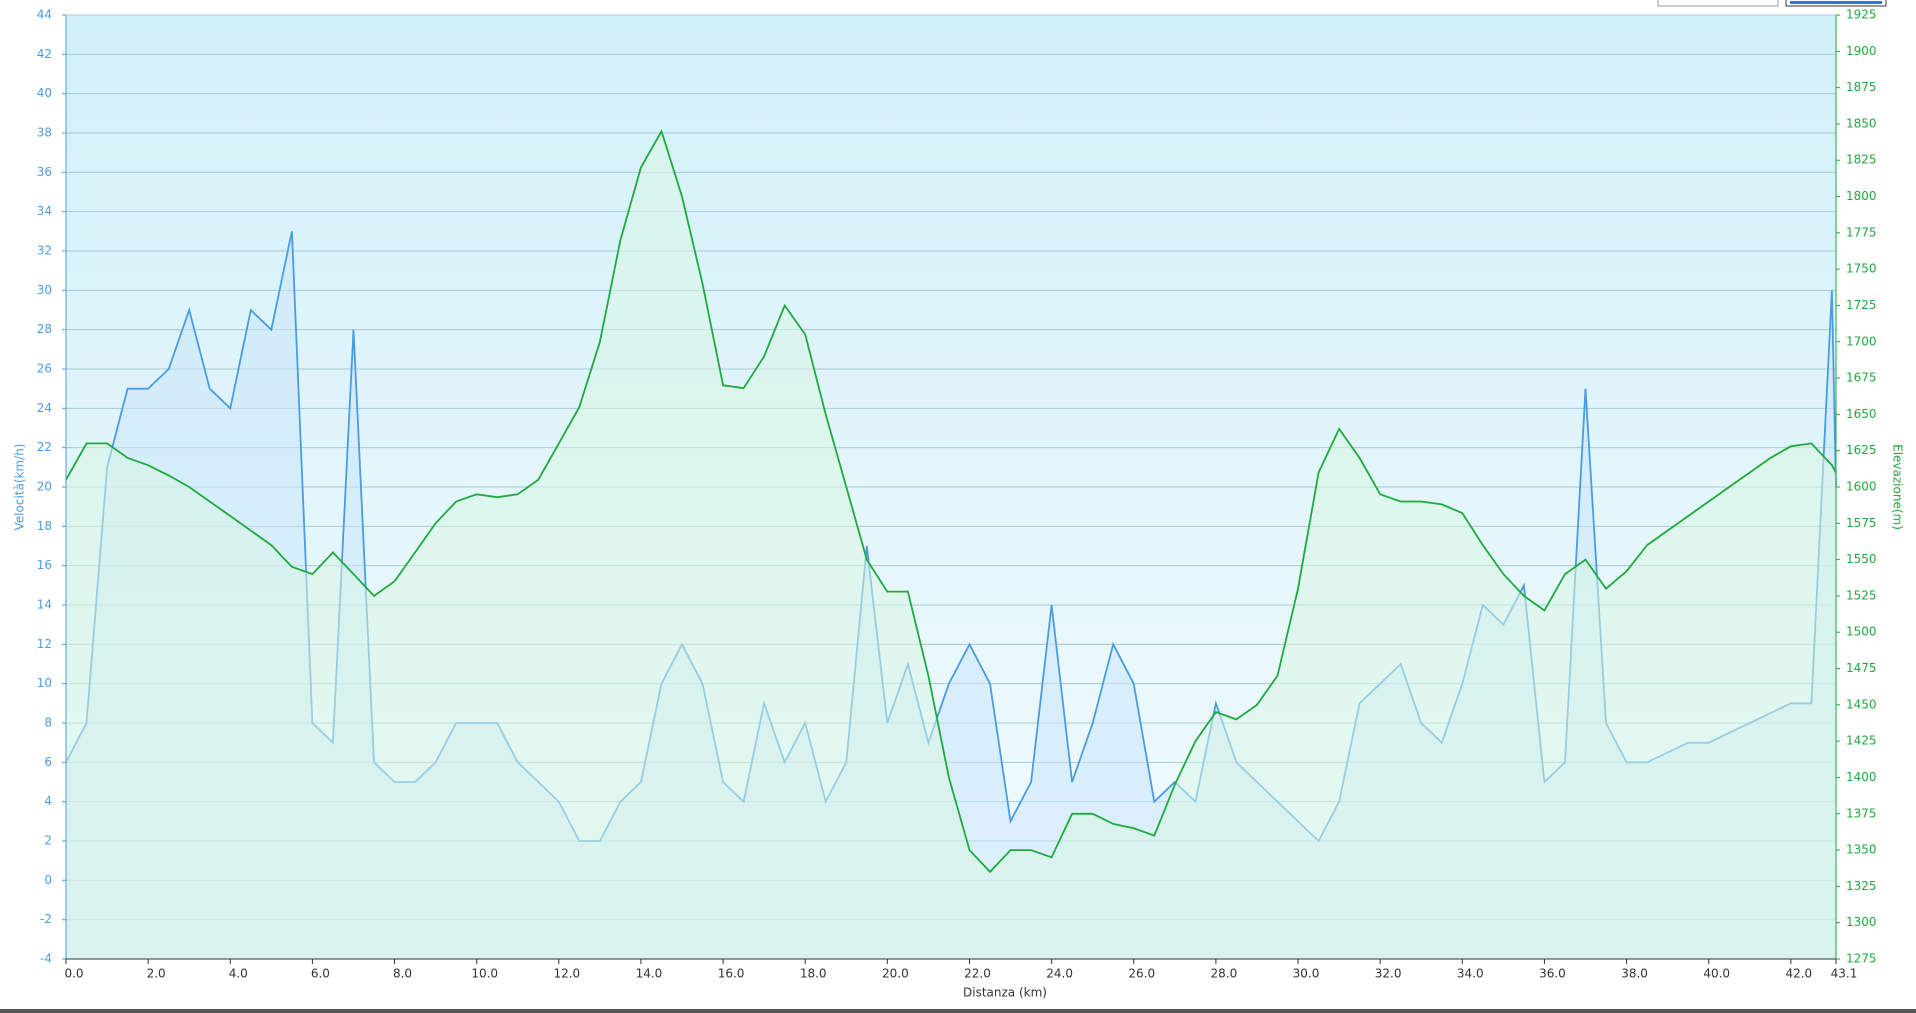 This screenshot has width=1916, height=1013. What do you see at coordinates (1861, 15) in the screenshot?
I see `y2-tick-label: 1925` at bounding box center [1861, 15].